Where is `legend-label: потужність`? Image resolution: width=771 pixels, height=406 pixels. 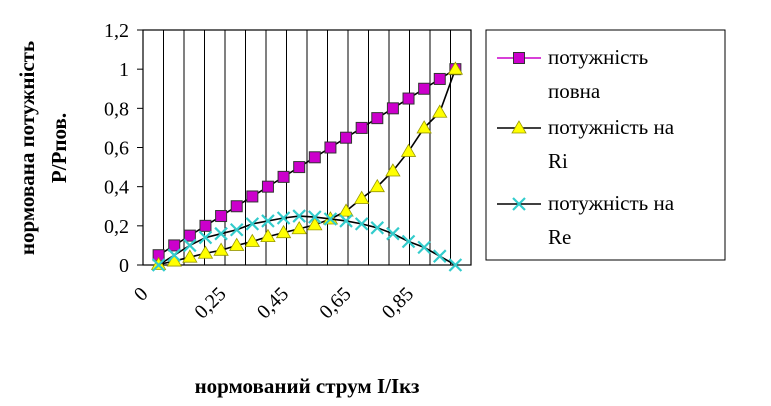 legend-label: потужність is located at coordinates (598, 57).